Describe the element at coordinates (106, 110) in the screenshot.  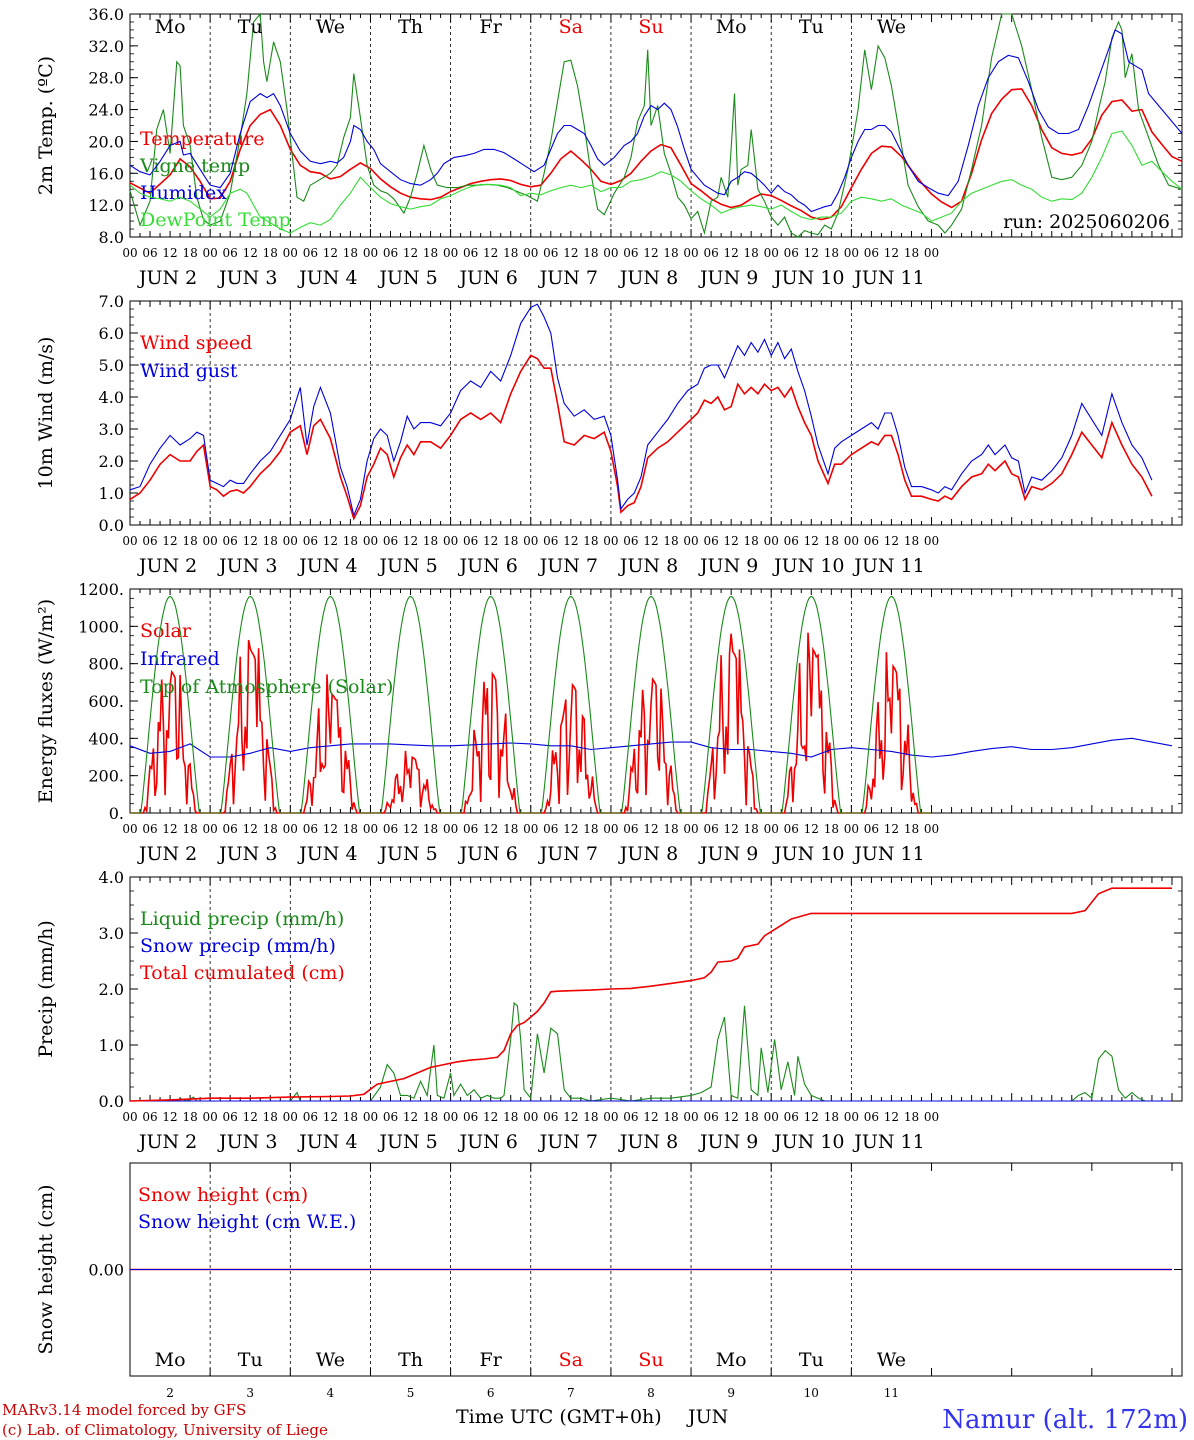
I see `y-tick-label: 24.0` at that location.